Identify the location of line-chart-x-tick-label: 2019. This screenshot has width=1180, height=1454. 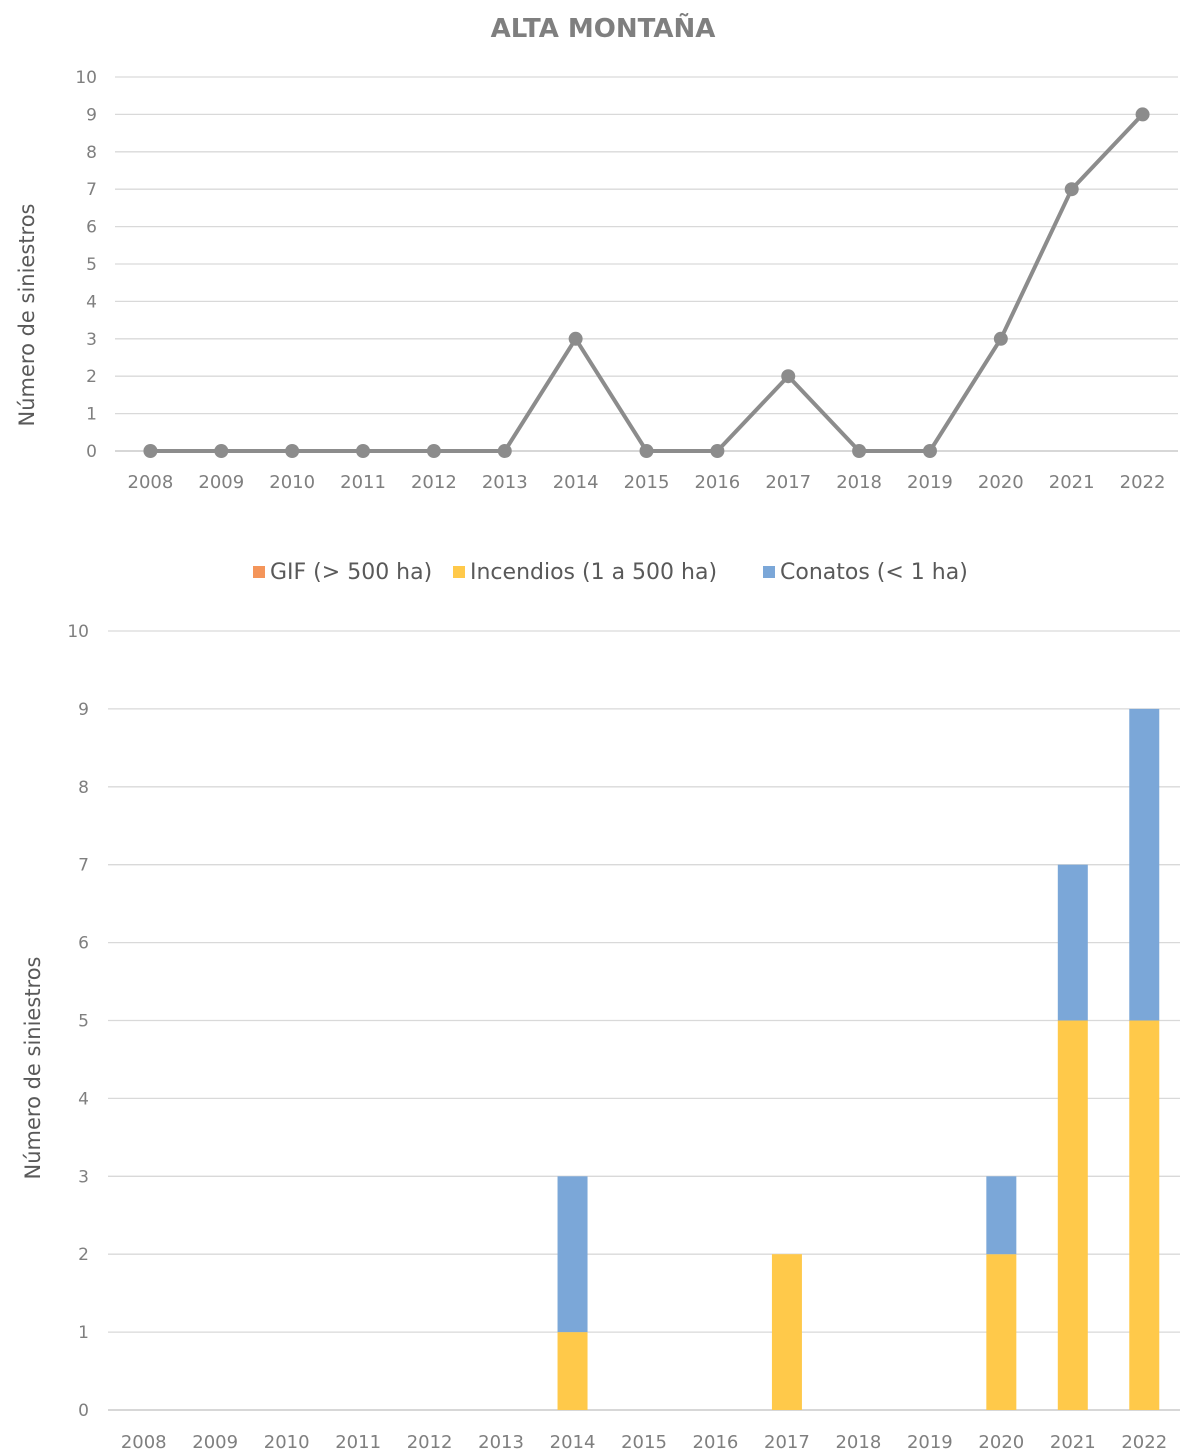
(930, 482).